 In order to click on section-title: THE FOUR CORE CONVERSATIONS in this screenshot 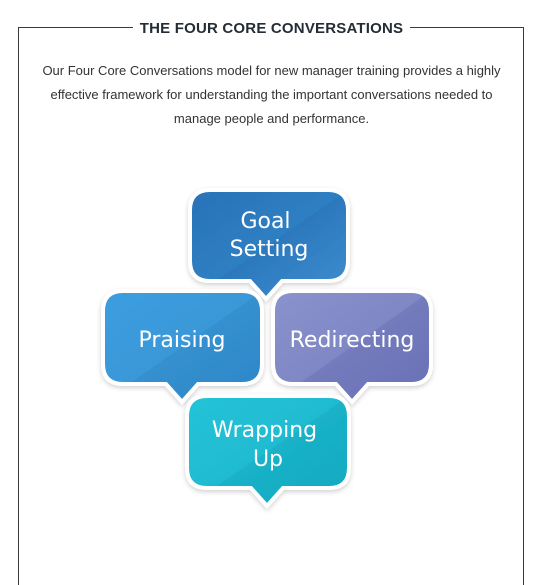, I will do `click(271, 27)`.